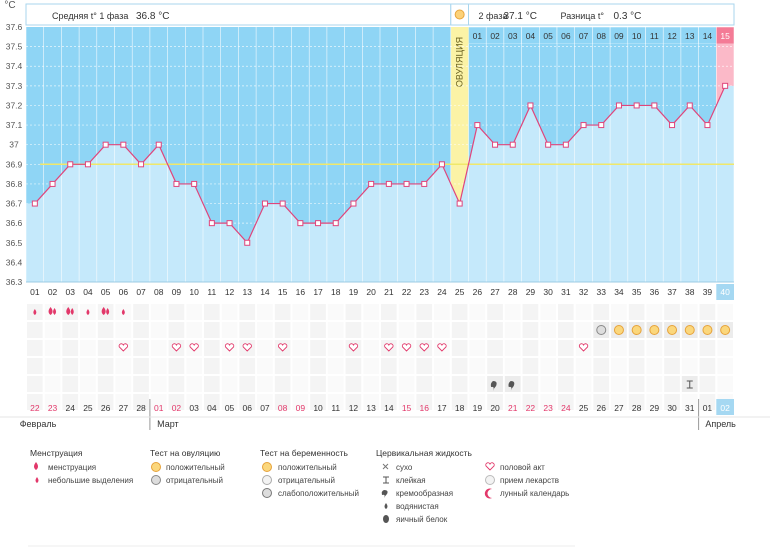 The height and width of the screenshot is (548, 770). Describe the element at coordinates (708, 292) in the screenshot. I see `cycle-day-label: 39` at that location.